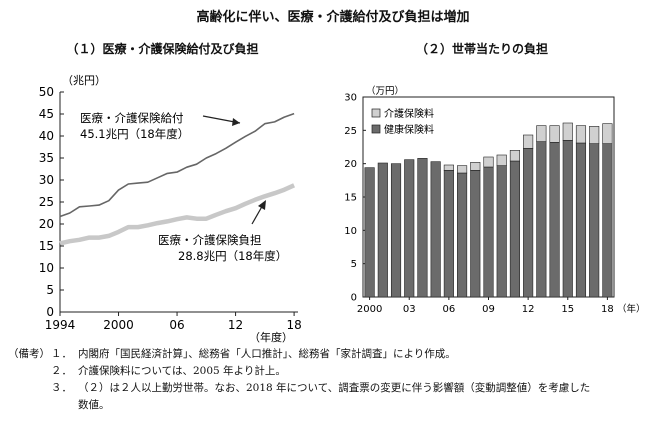  What do you see at coordinates (567, 309) in the screenshot?
I see `x-tick-label: 15` at bounding box center [567, 309].